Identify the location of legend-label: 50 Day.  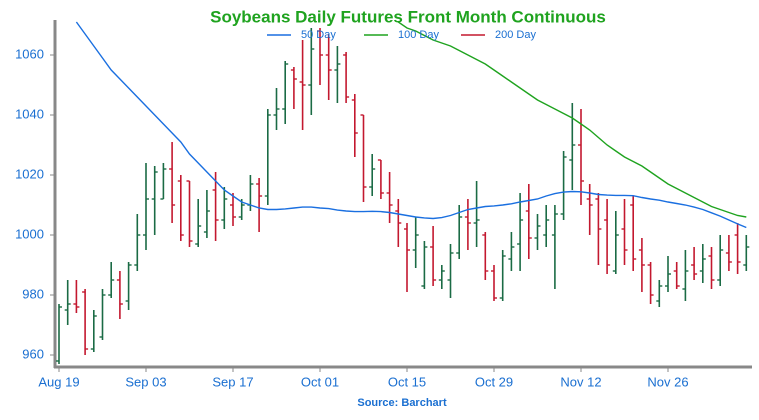
(318, 35).